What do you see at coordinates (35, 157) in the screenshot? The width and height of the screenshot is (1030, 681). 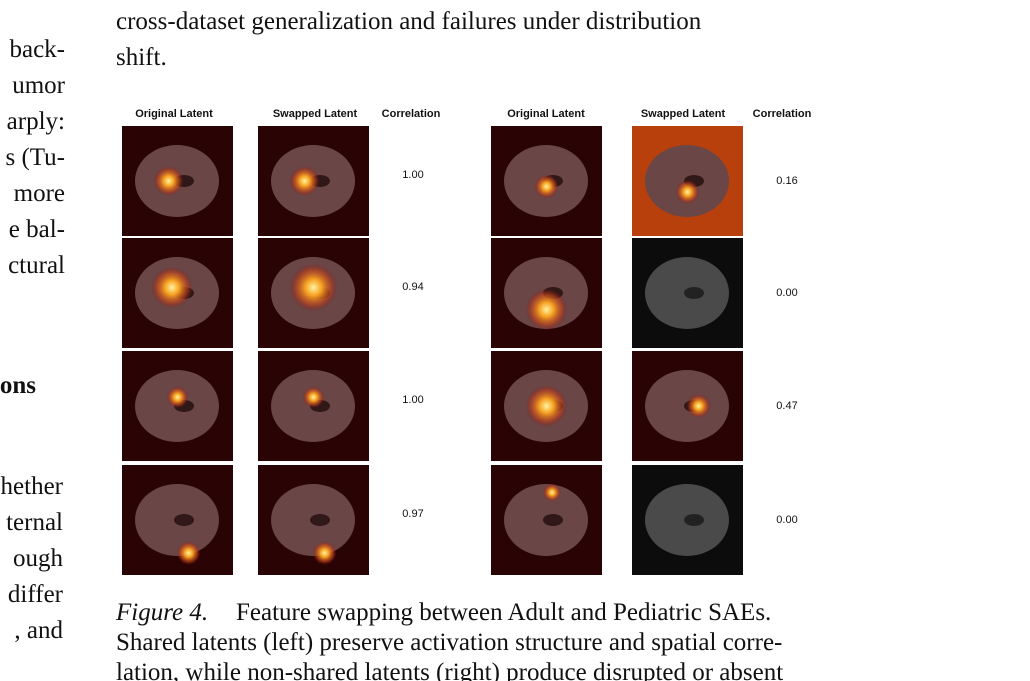 I see `left-column-line: s (Tu-` at bounding box center [35, 157].